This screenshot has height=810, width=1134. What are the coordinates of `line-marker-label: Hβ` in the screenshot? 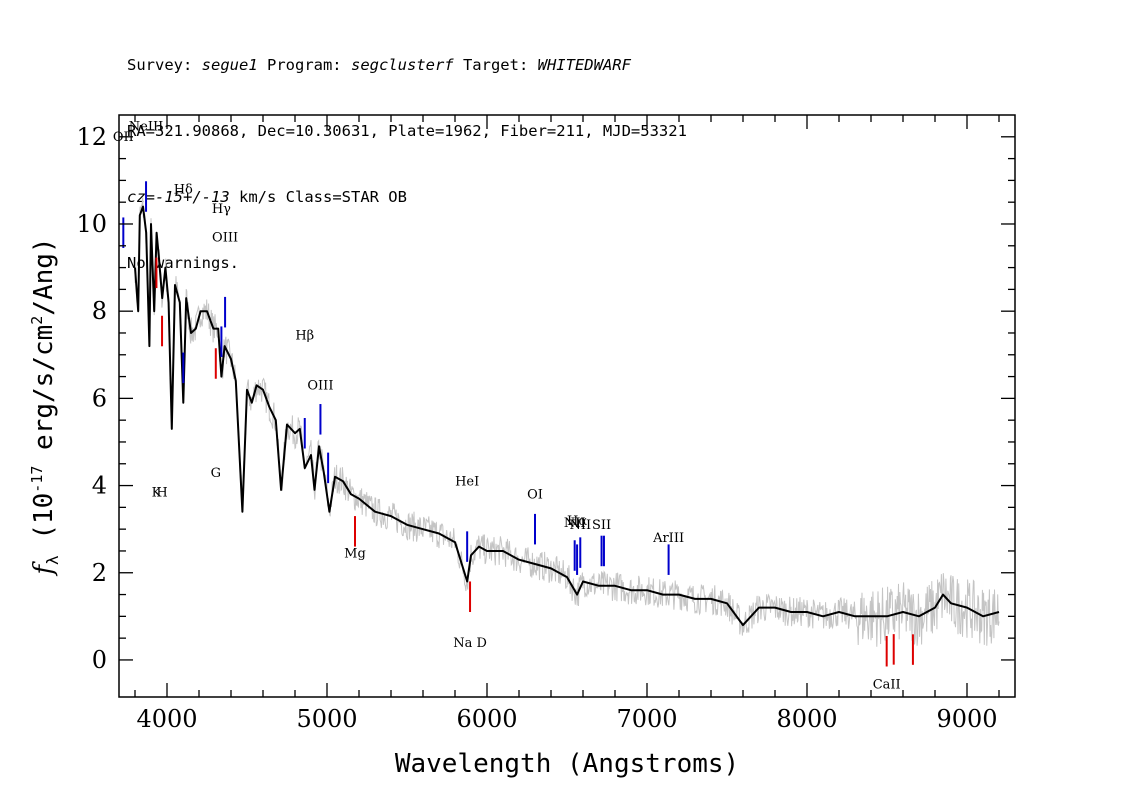 It's located at (304, 336).